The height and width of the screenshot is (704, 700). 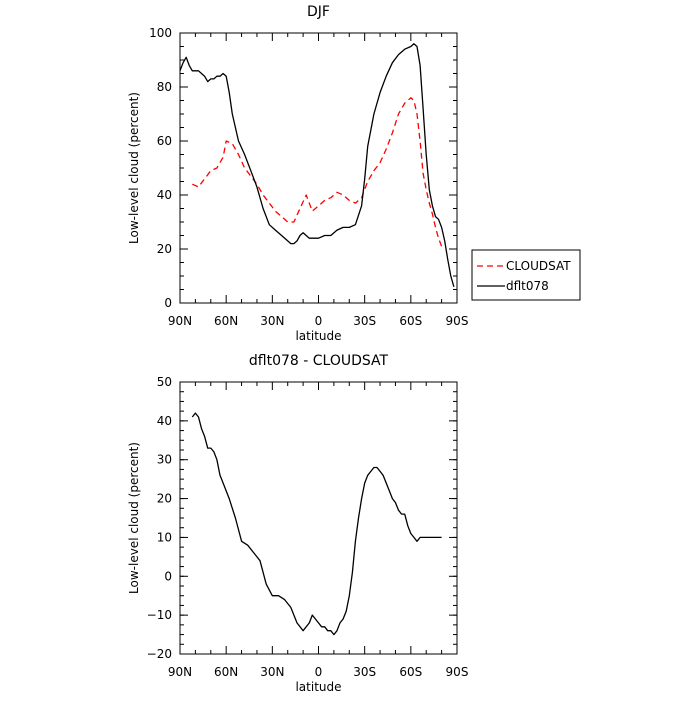 I want to click on series-line-dflt078, so click(x=317, y=165).